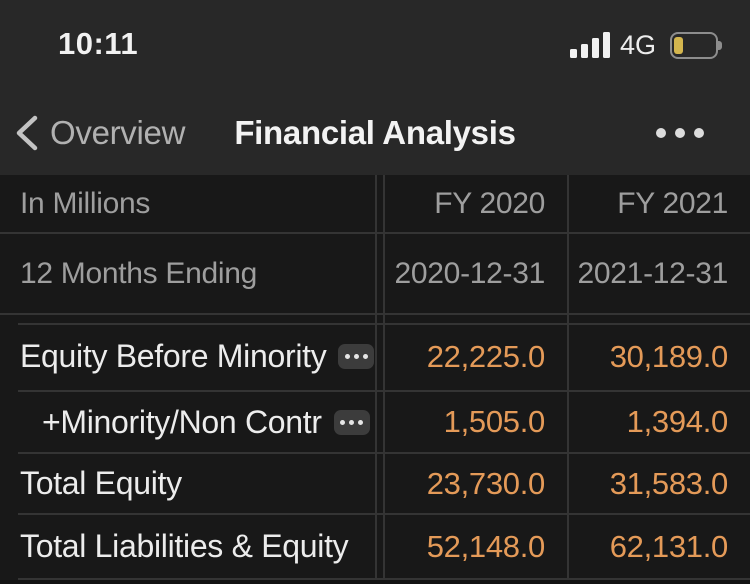 This screenshot has width=750, height=584. I want to click on status-indicators: 4G, so click(645, 45).